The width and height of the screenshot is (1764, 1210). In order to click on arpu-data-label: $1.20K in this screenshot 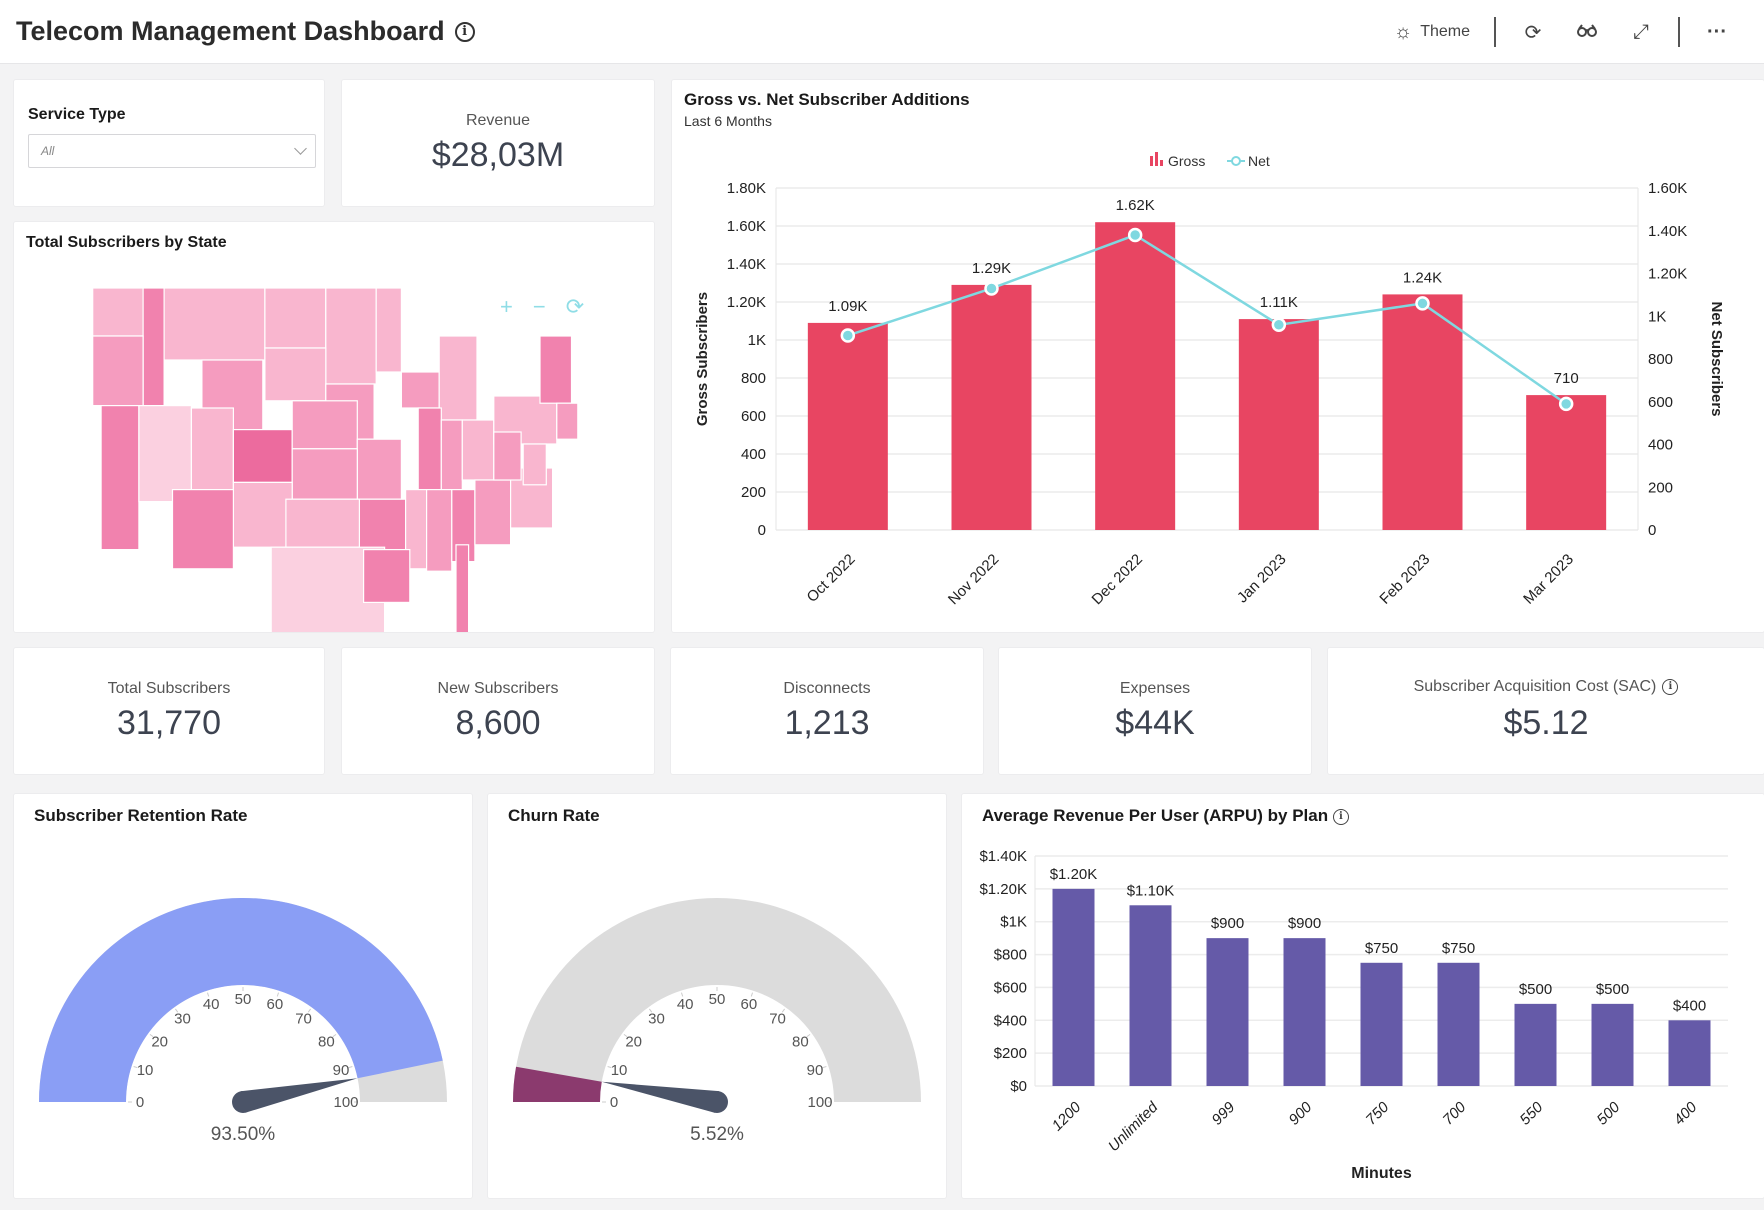, I will do `click(1074, 874)`.